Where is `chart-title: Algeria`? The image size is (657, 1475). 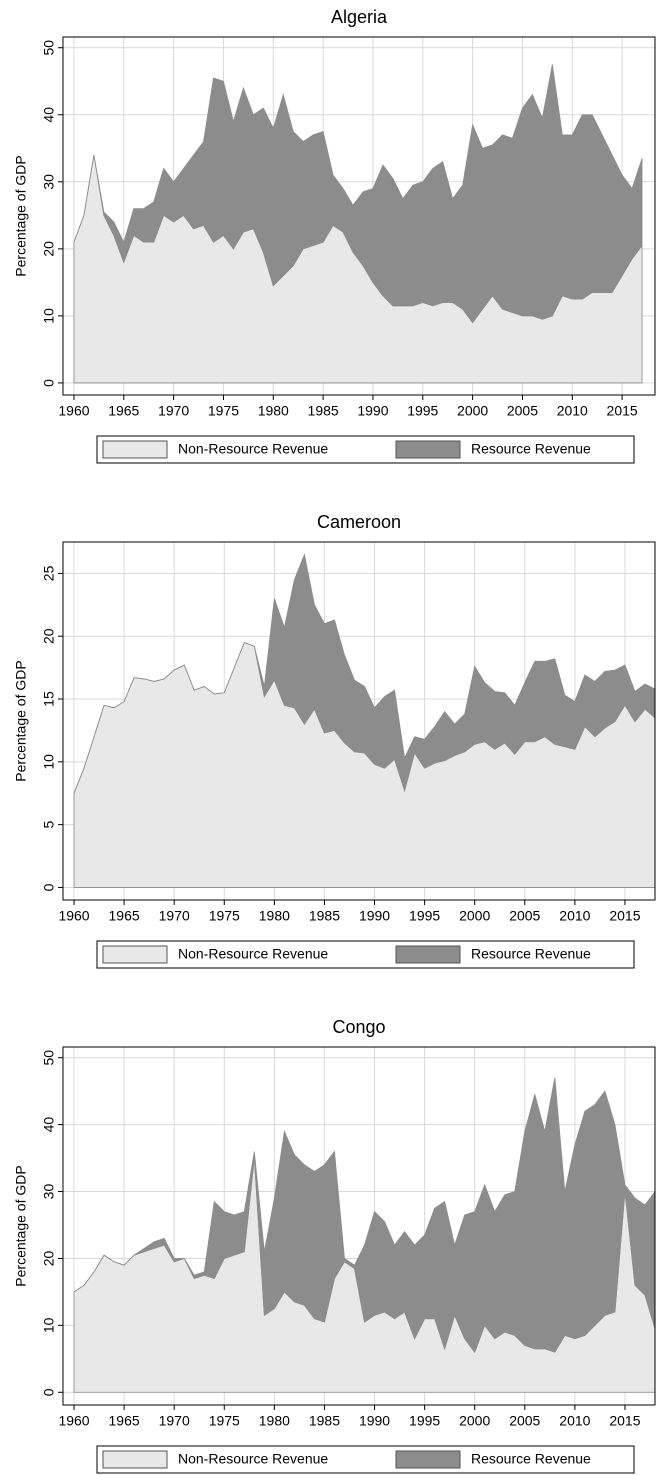 chart-title: Algeria is located at coordinates (359, 17).